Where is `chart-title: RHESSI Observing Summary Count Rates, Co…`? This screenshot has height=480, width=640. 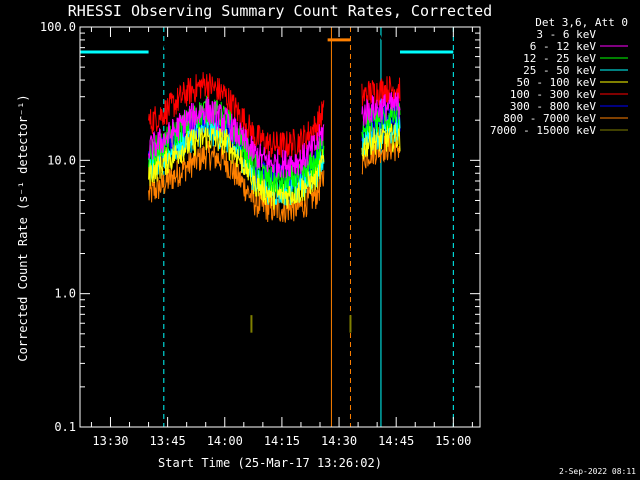
chart-title: RHESSI Observing Summary Count Rates, Co… is located at coordinates (280, 11).